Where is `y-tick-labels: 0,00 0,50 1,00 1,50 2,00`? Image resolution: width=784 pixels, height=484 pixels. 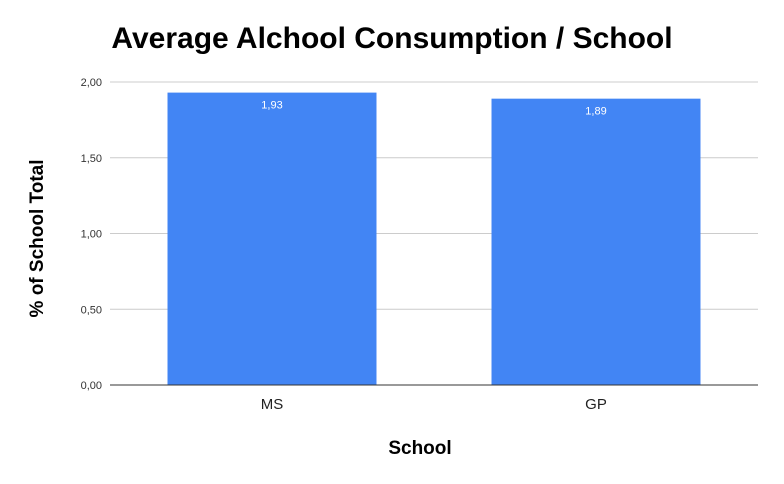 y-tick-labels: 0,00 0,50 1,00 1,50 2,00 is located at coordinates (91, 234).